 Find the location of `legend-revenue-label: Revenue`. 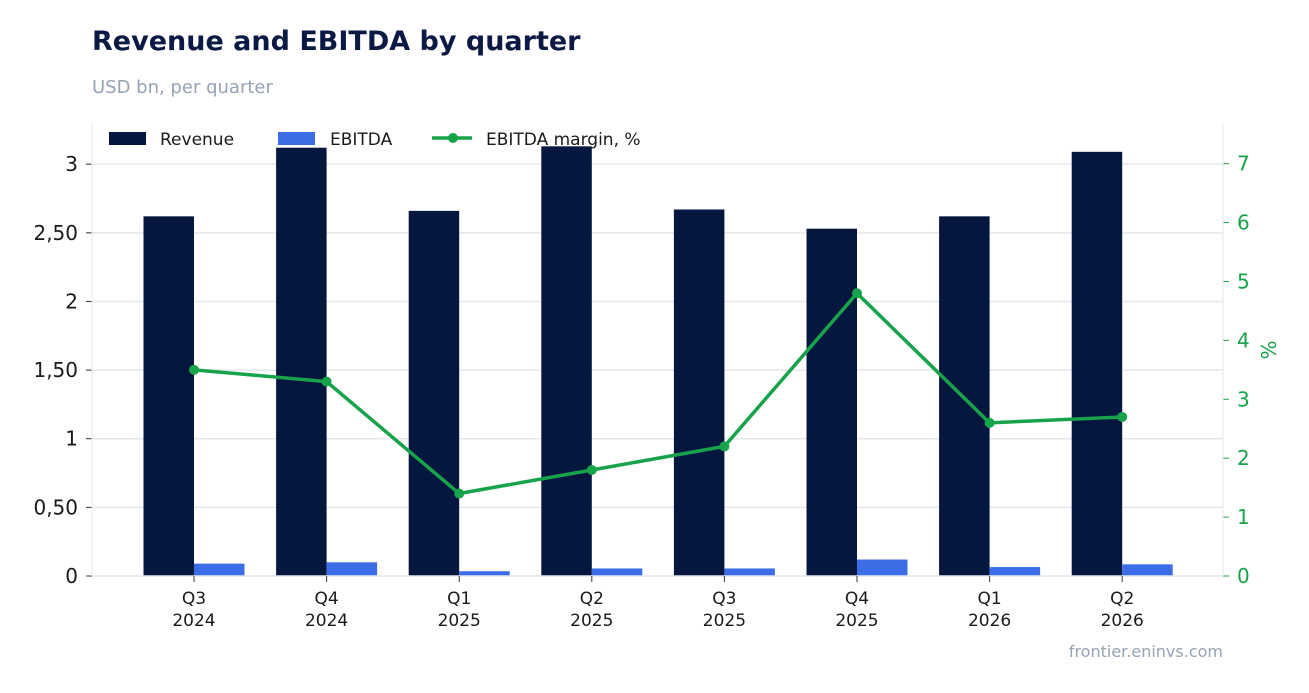

legend-revenue-label: Revenue is located at coordinates (197, 140).